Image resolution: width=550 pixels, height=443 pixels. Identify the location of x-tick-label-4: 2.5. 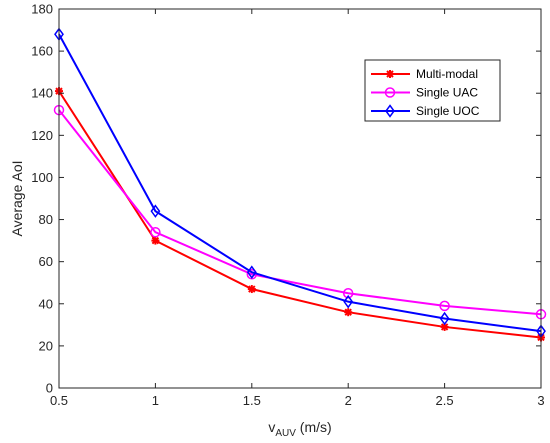
(445, 400).